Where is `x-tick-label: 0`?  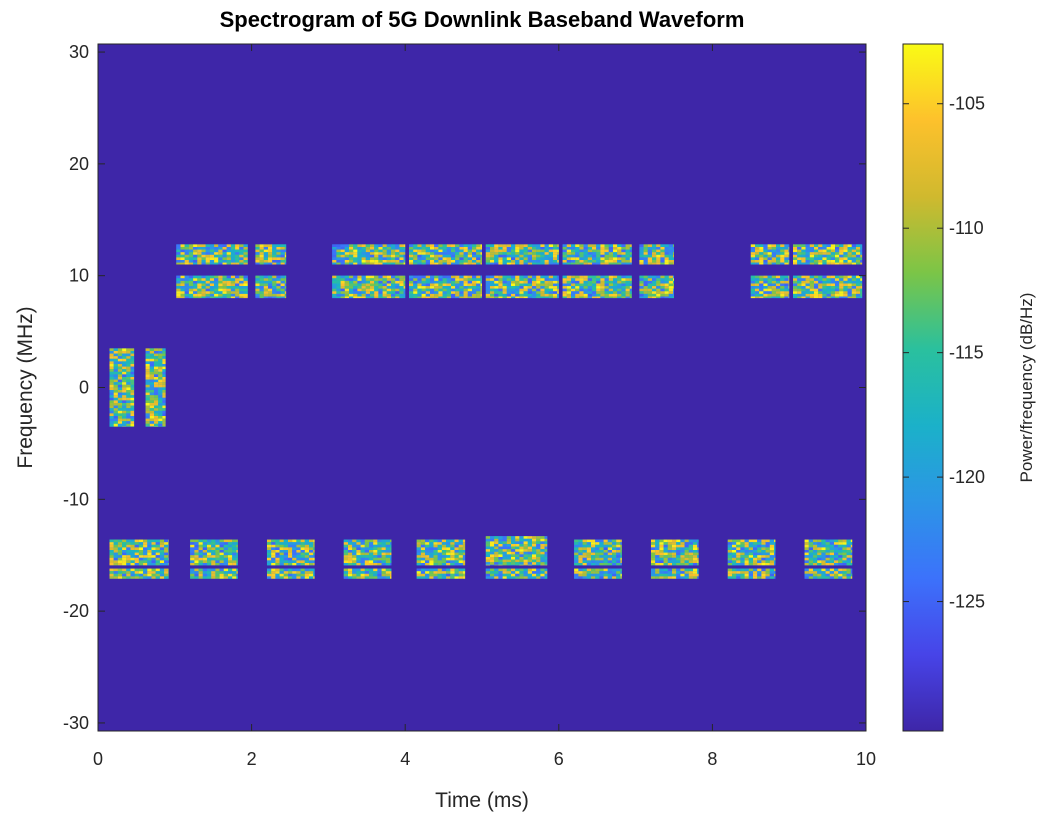
x-tick-label: 0 is located at coordinates (98, 759).